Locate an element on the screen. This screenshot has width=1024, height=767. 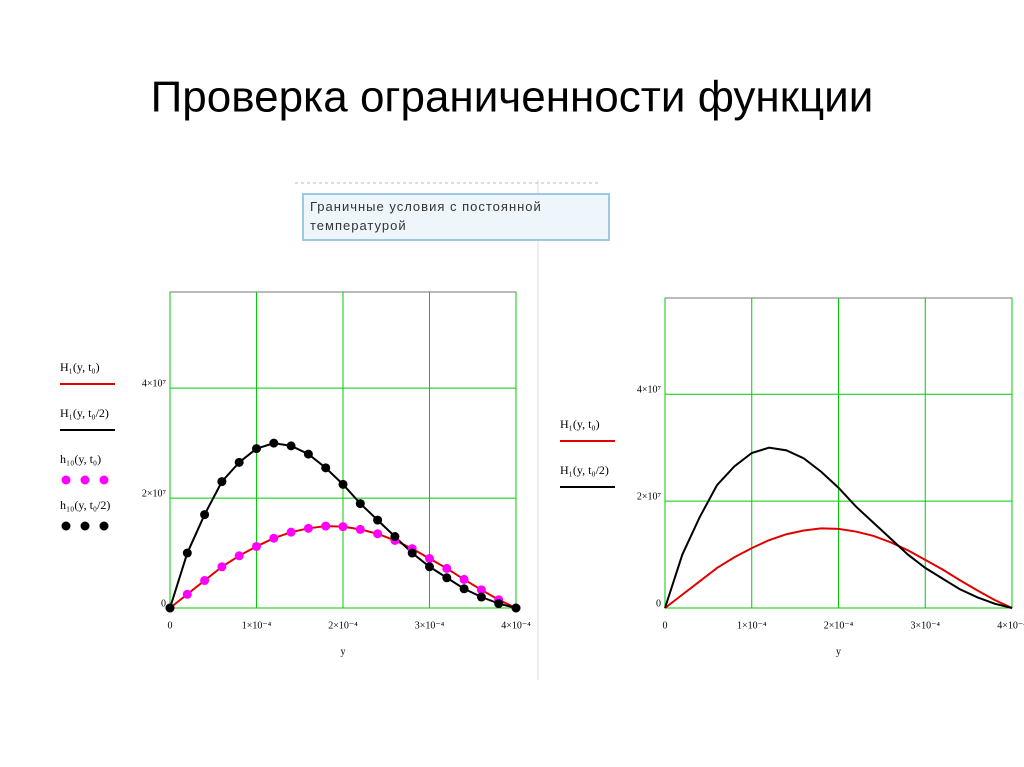
note-box is located at coordinates (456, 217).